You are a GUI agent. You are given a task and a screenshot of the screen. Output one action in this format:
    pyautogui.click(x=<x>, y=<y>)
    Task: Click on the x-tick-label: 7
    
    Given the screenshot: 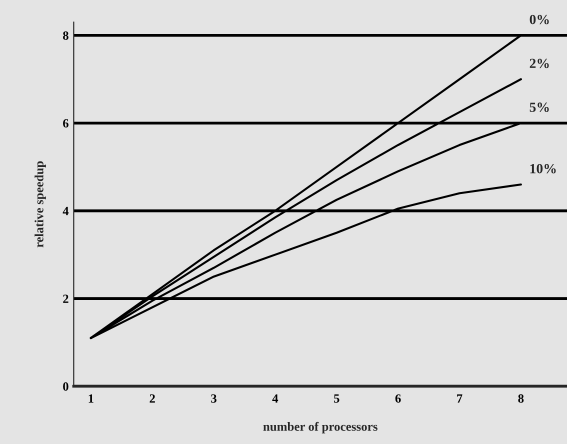 What is the action you would take?
    pyautogui.click(x=459, y=398)
    